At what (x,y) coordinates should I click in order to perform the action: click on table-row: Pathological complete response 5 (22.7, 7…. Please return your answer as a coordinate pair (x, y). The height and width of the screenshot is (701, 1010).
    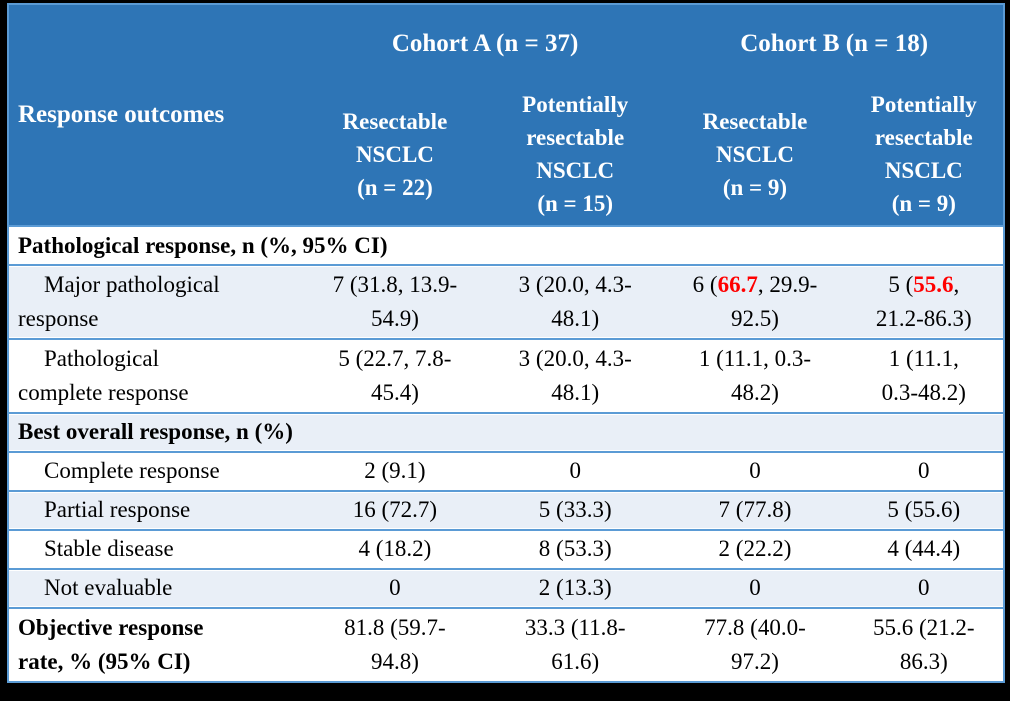
    Looking at the image, I should click on (506, 375).